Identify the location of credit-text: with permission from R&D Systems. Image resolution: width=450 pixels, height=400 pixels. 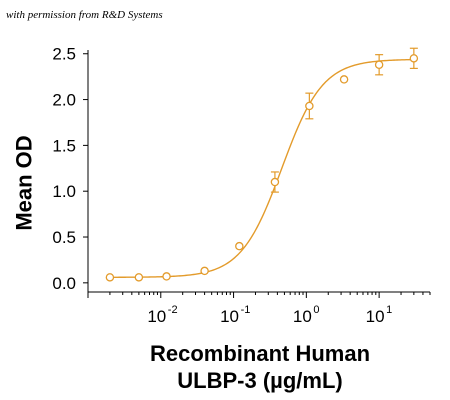
(84, 15).